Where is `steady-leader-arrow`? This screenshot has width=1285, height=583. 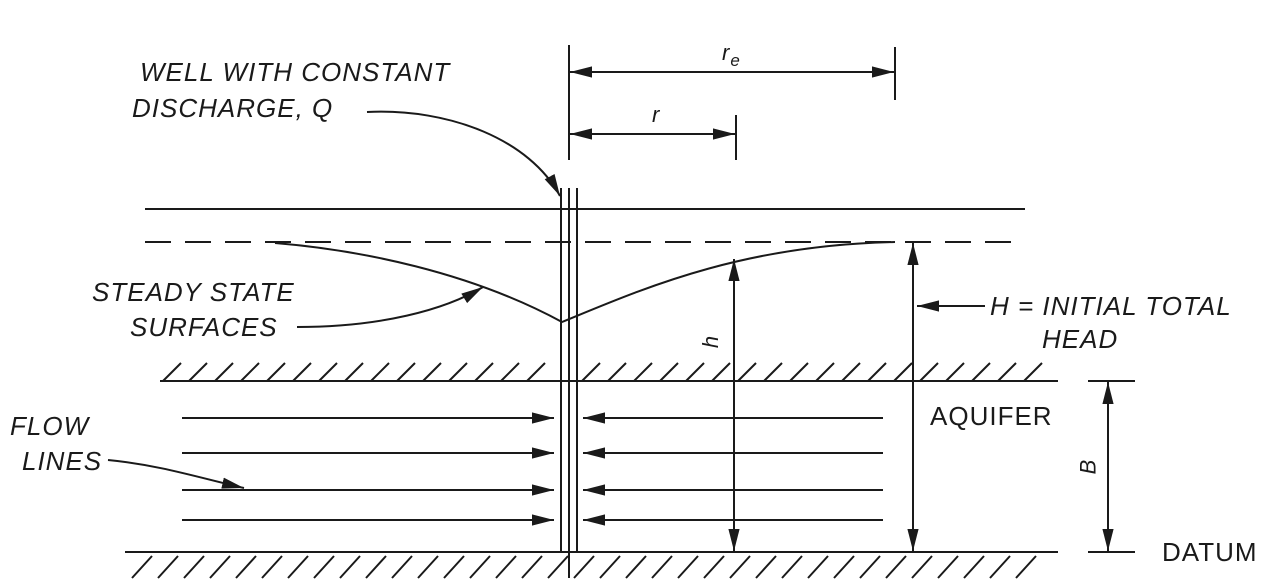 steady-leader-arrow is located at coordinates (390, 307).